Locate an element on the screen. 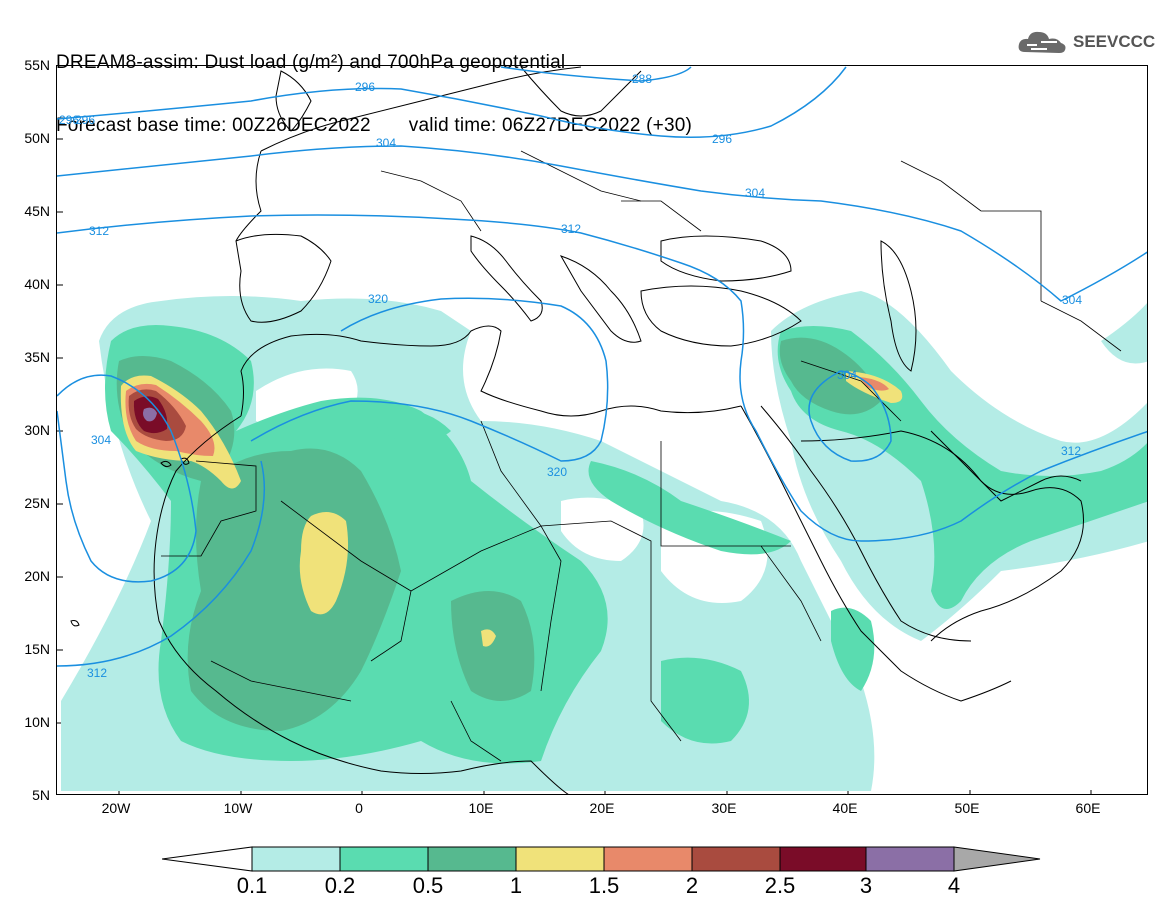 The height and width of the screenshot is (907, 1165). seevccc-logo: SEEVCCC is located at coordinates (1086, 42).